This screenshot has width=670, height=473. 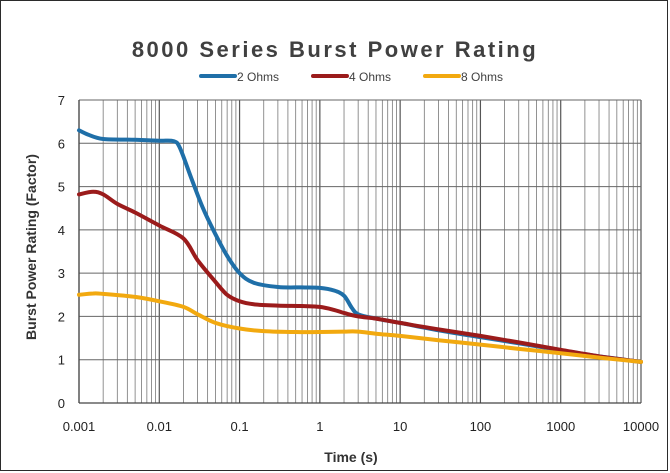 I want to click on x-tick-label: 0.001, so click(x=79, y=426).